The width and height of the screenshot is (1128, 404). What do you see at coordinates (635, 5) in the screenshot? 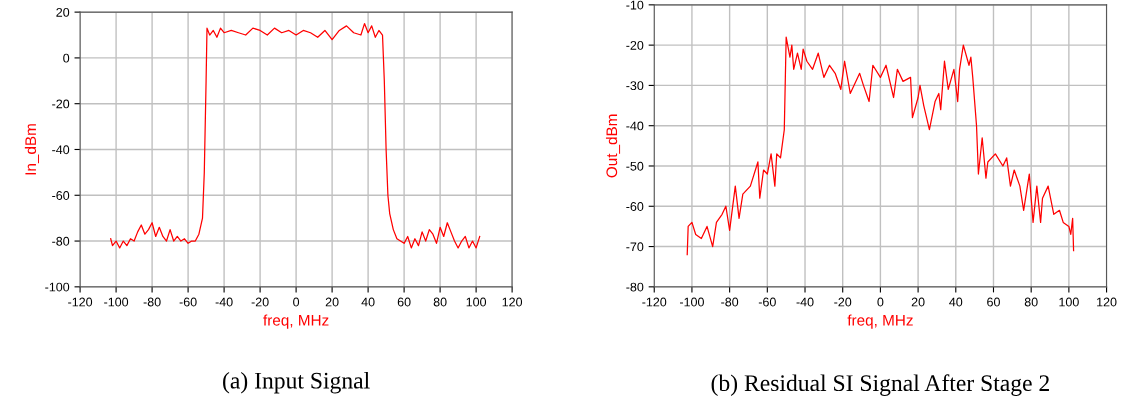
I see `y-tick-label: -10` at bounding box center [635, 5].